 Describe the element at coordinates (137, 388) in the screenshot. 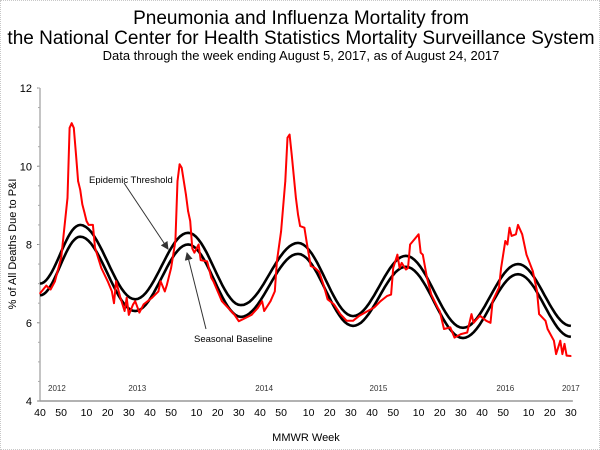

I see `year-label: 2013` at that location.